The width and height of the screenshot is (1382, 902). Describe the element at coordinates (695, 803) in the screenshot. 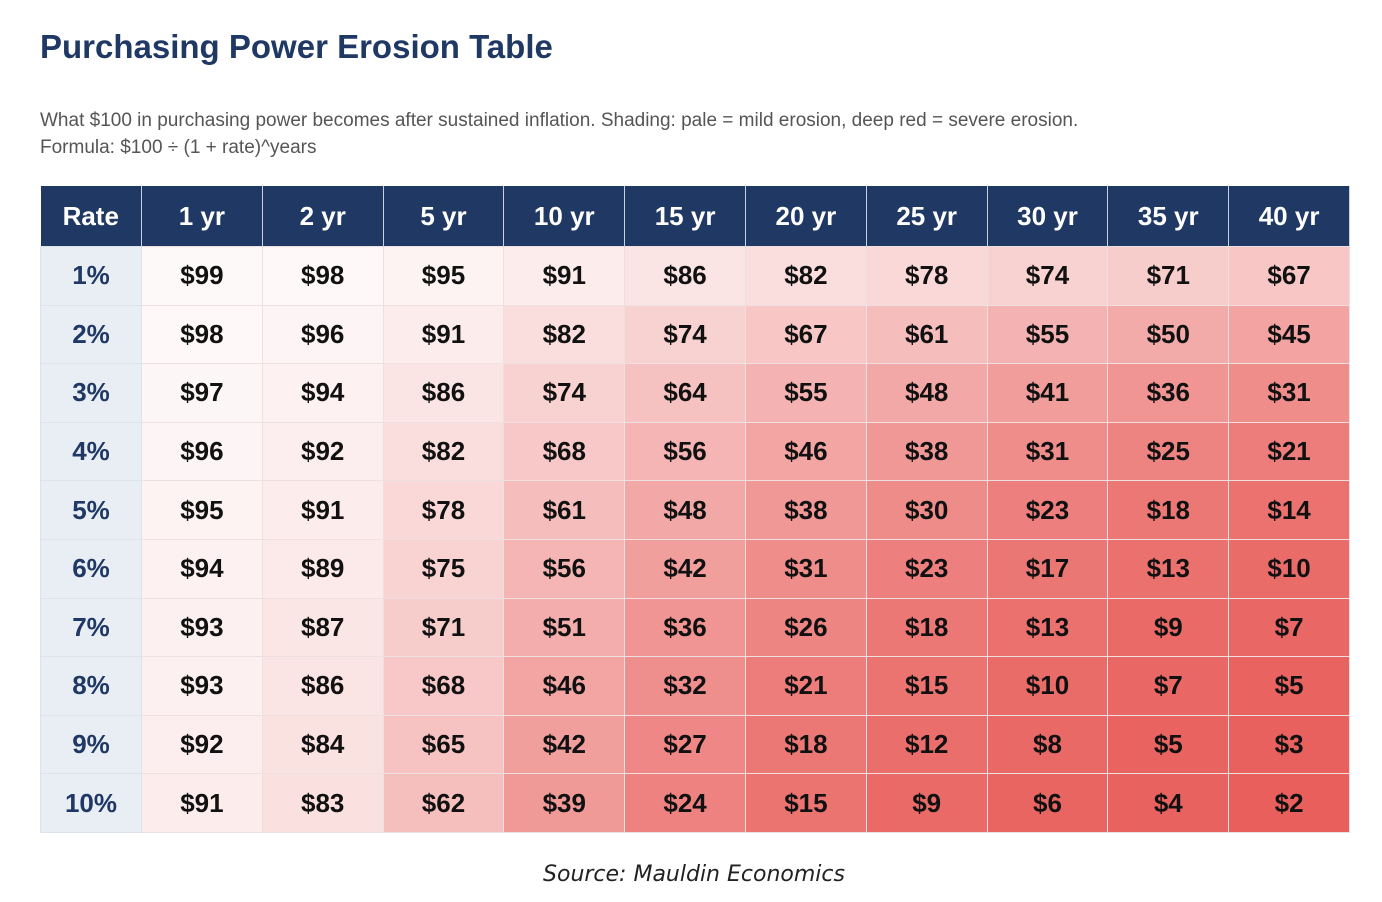

I see `table-row: 10% $91 $83 $62 $39 $24 $15 $9 $6 $4 $2` at that location.